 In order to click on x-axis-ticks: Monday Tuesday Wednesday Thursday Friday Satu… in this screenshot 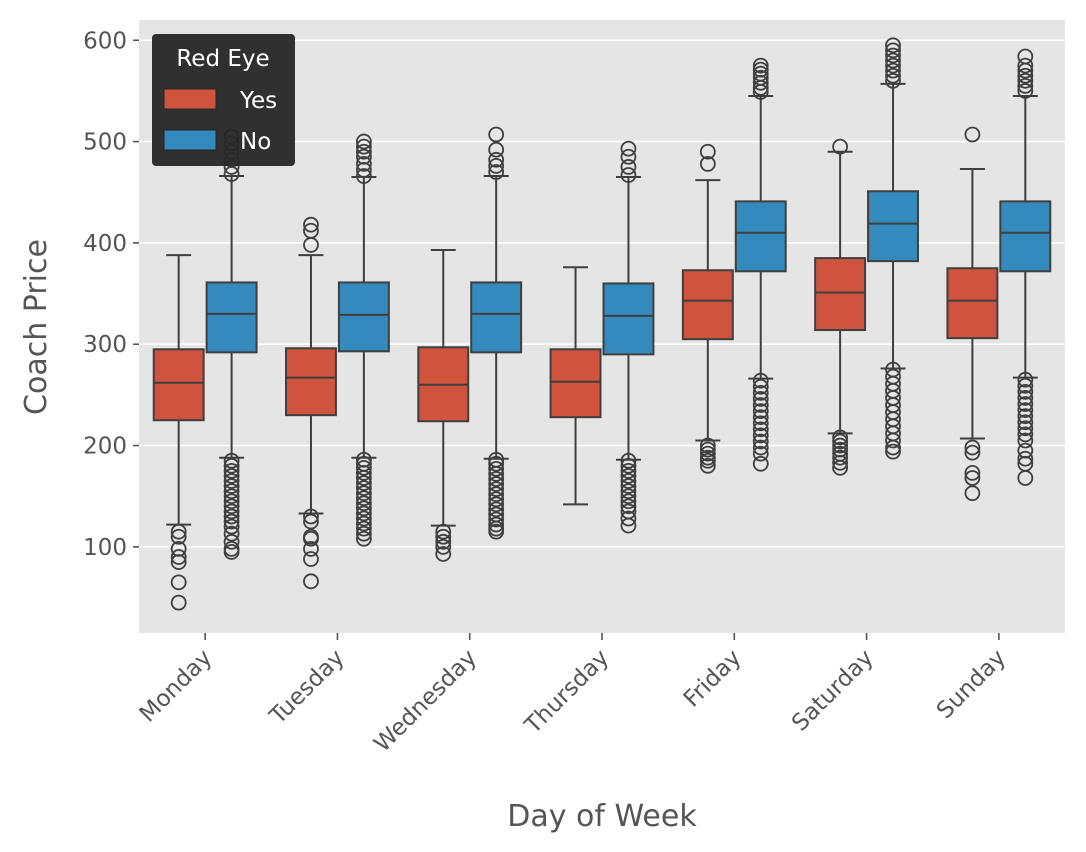, I will do `click(573, 695)`.